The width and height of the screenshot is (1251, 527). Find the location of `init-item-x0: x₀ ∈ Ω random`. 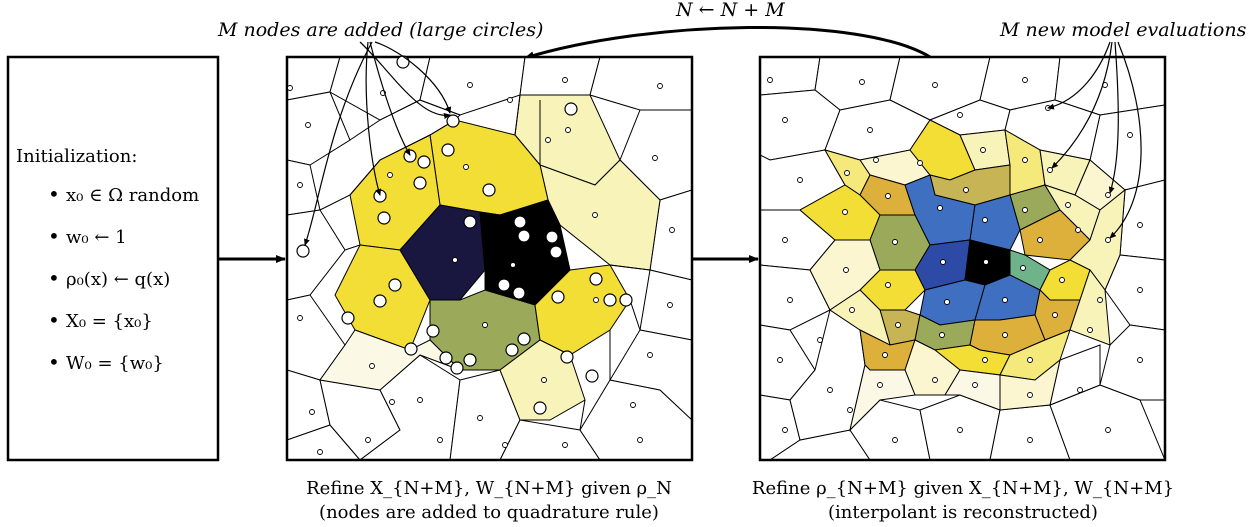

init-item-x0: x₀ ∈ Ω random is located at coordinates (132, 195).